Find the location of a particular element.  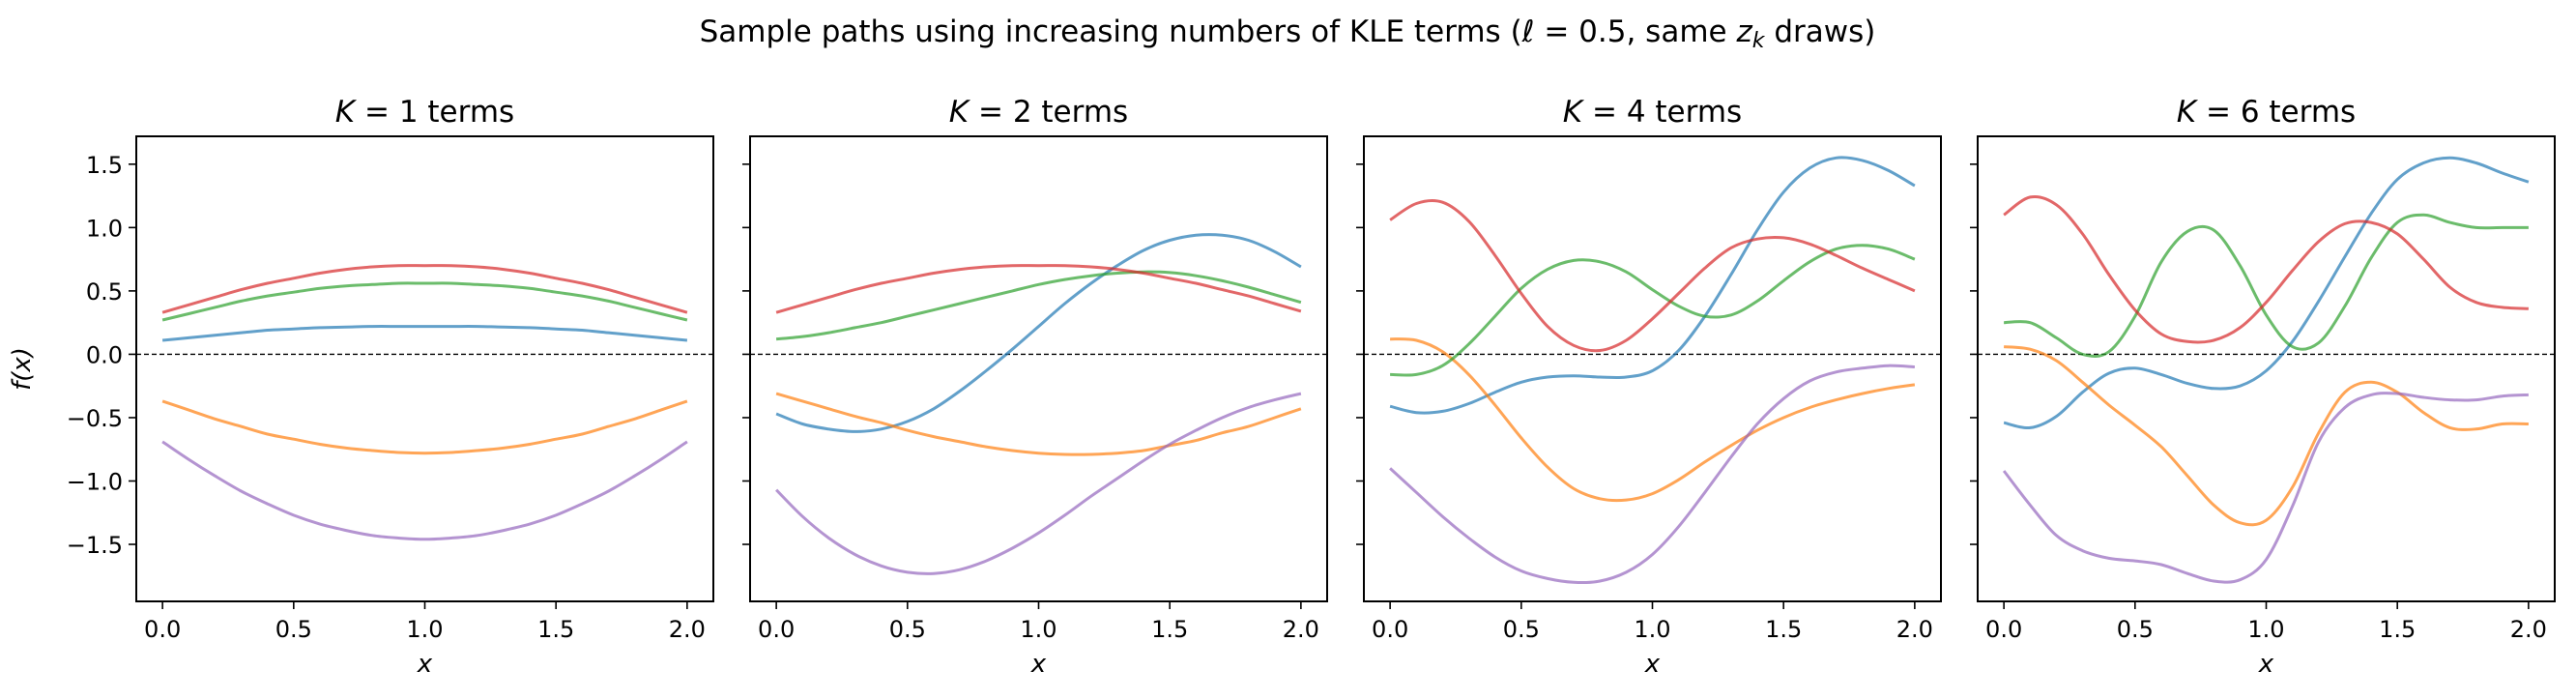

y-tick-label: −1.0 is located at coordinates (95, 481).